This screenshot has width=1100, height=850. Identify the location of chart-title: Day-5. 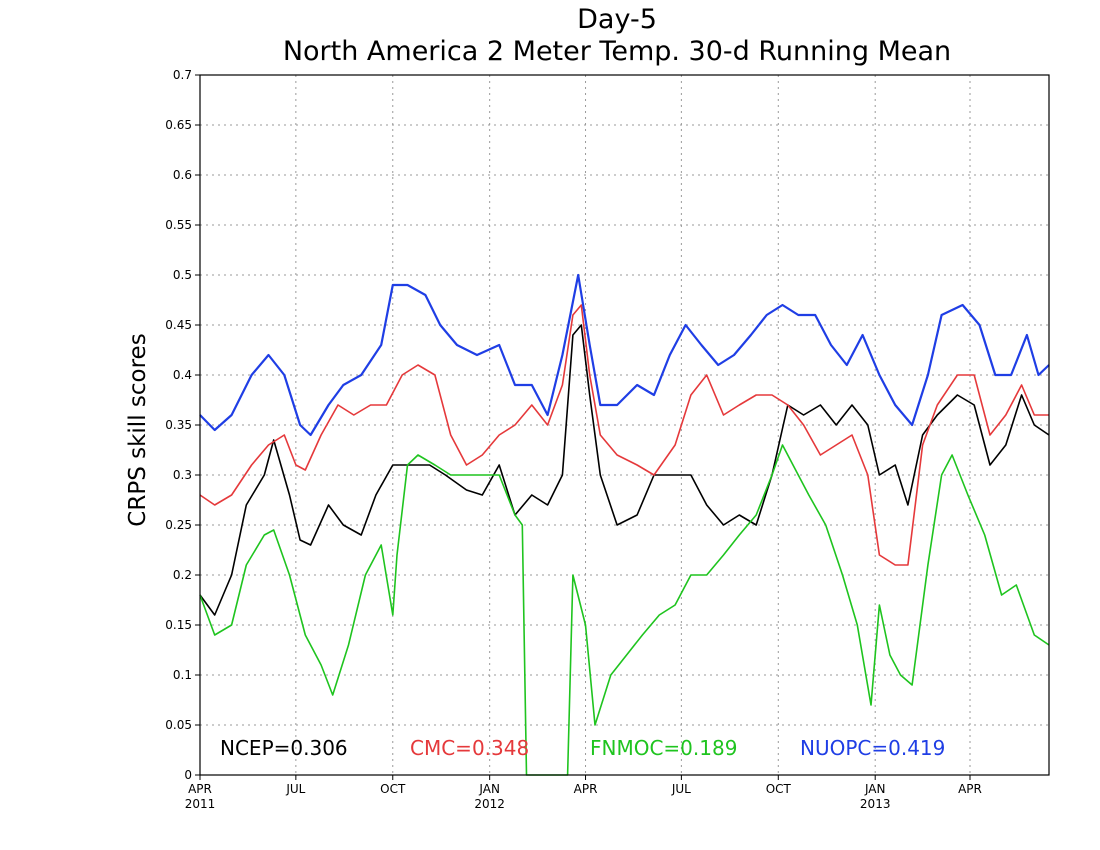
(617, 19).